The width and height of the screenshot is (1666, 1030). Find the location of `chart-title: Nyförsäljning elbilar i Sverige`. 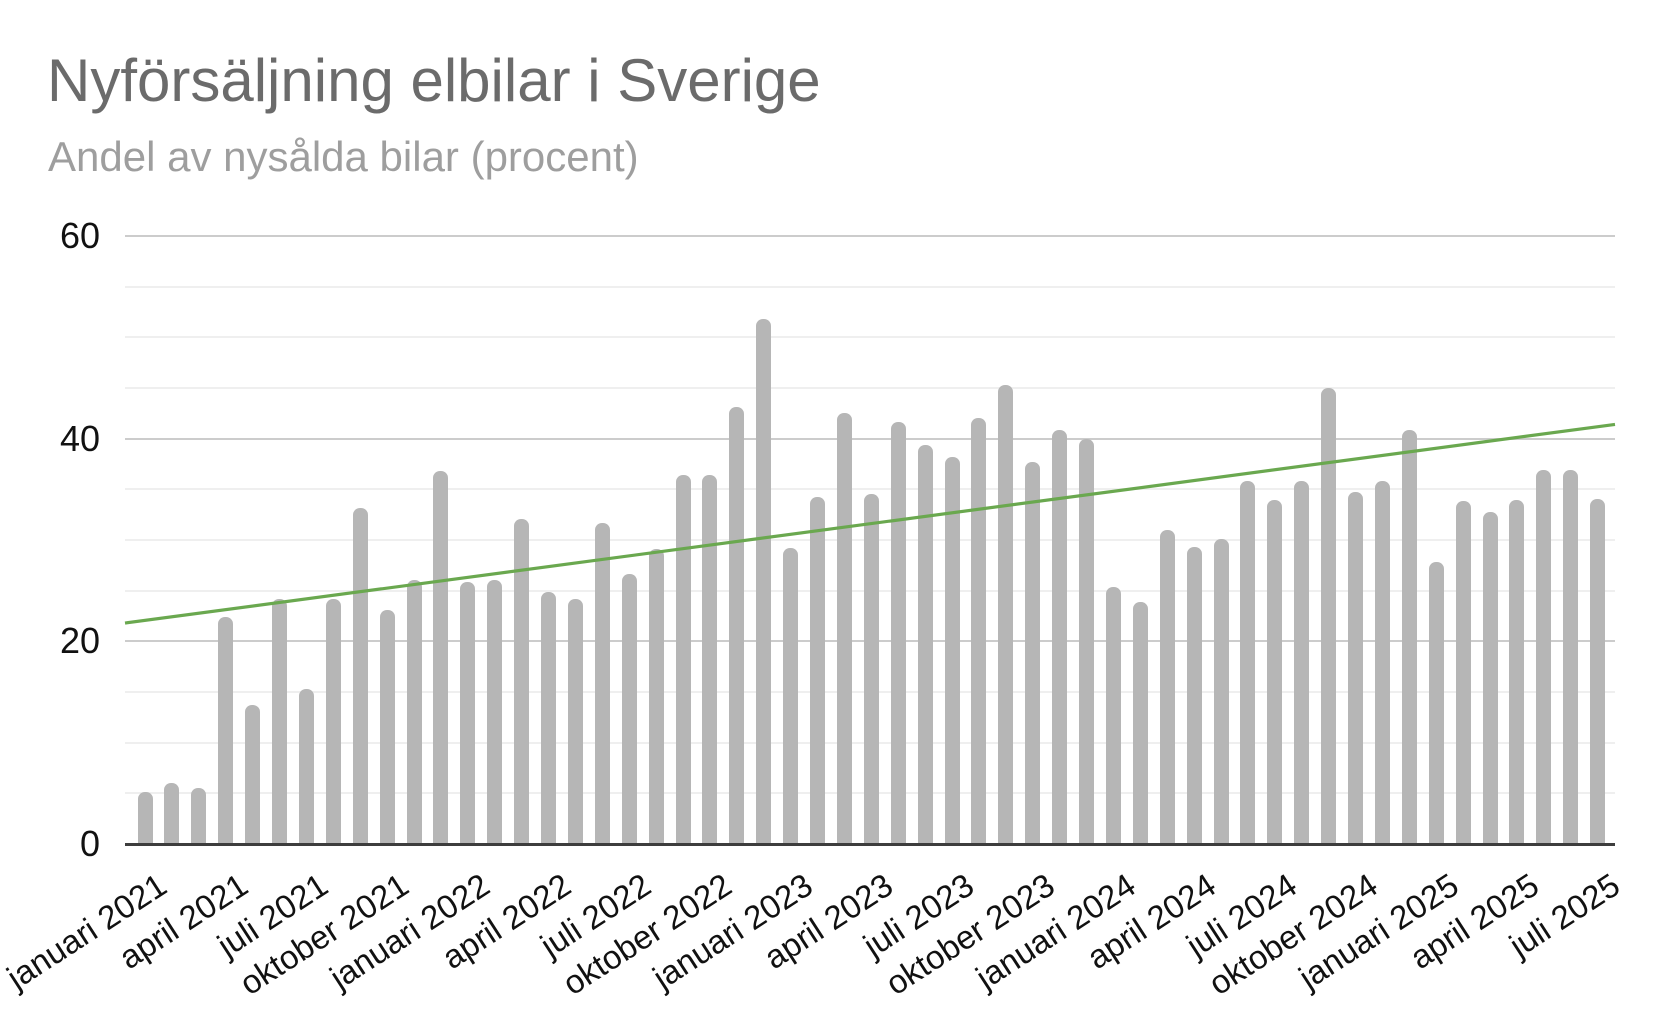

chart-title: Nyförsäljning elbilar i Sverige is located at coordinates (434, 80).